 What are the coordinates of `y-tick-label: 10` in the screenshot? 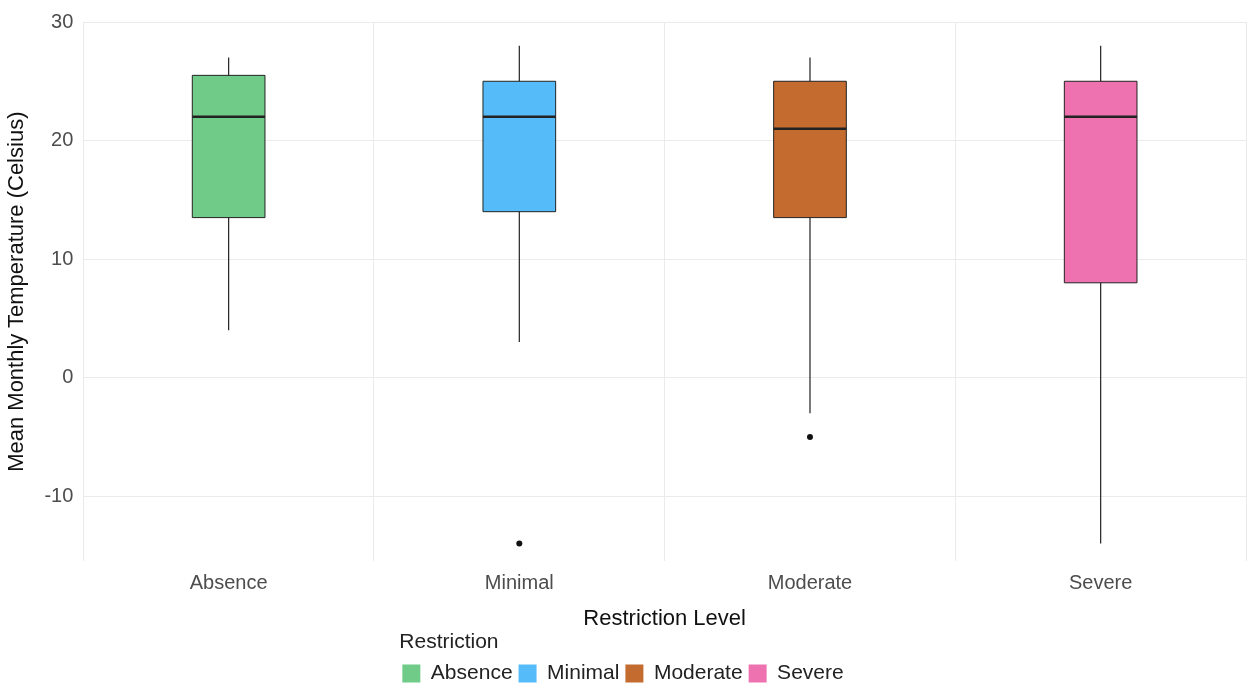 It's located at (62, 257).